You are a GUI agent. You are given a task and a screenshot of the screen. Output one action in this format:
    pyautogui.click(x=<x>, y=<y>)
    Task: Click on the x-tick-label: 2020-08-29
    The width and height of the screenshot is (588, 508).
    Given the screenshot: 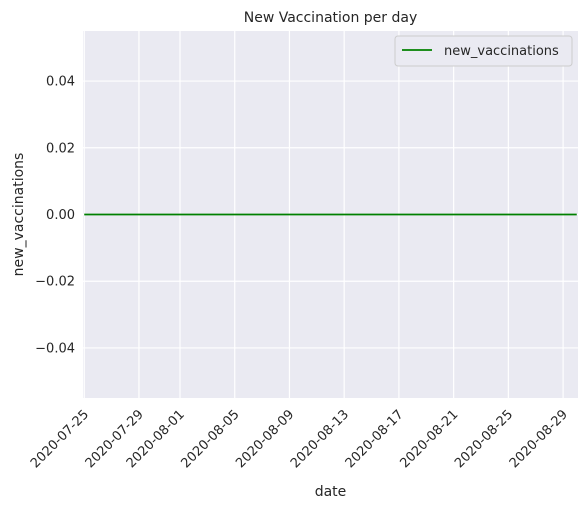 What is the action you would take?
    pyautogui.click(x=539, y=439)
    